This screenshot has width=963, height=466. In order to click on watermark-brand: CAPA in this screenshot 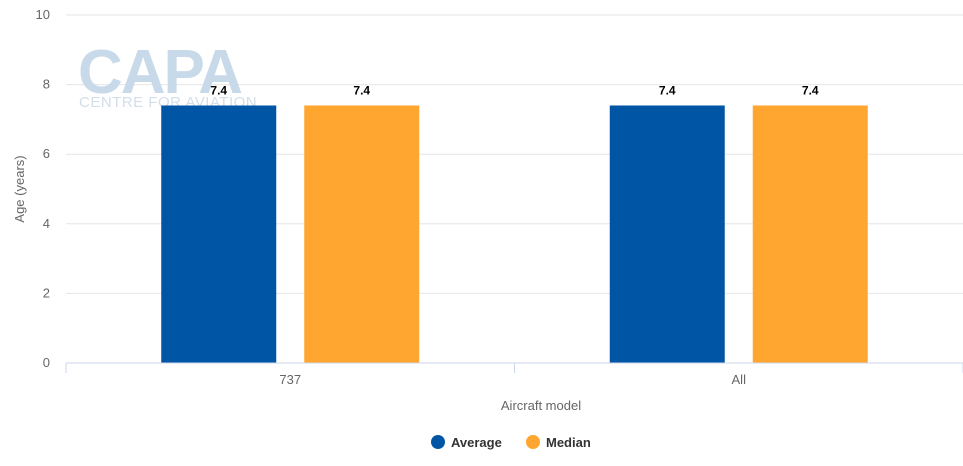, I will do `click(160, 72)`.